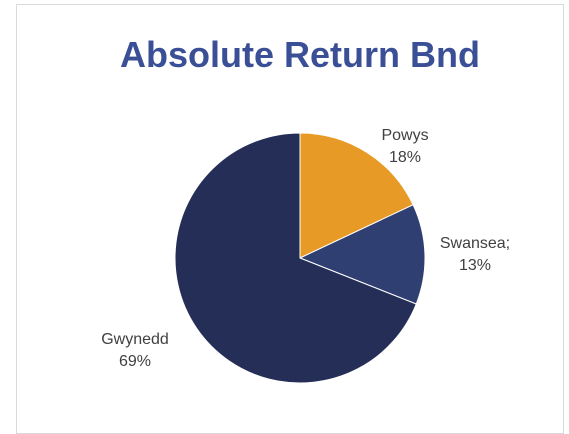 The height and width of the screenshot is (434, 569). Describe the element at coordinates (475, 243) in the screenshot. I see `slice-label-name: Swansea;` at that location.